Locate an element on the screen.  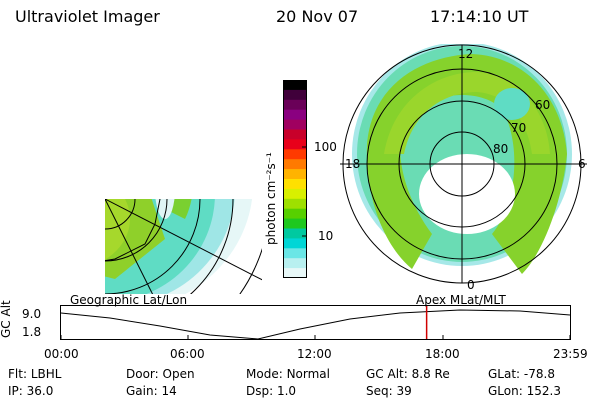
colorbar is located at coordinates (295, 179).